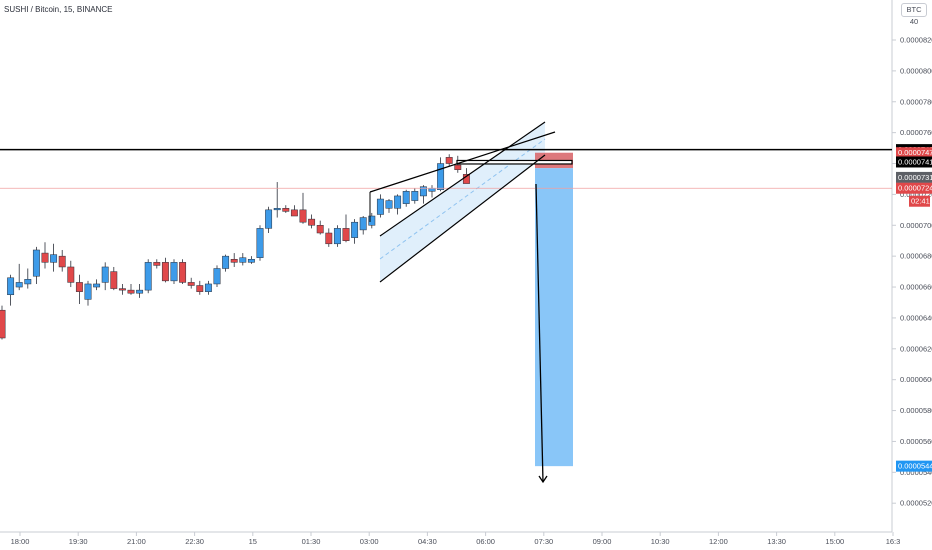 This screenshot has width=932, height=550. What do you see at coordinates (485, 541) in the screenshot?
I see `x-tick-label: 06:00` at bounding box center [485, 541].